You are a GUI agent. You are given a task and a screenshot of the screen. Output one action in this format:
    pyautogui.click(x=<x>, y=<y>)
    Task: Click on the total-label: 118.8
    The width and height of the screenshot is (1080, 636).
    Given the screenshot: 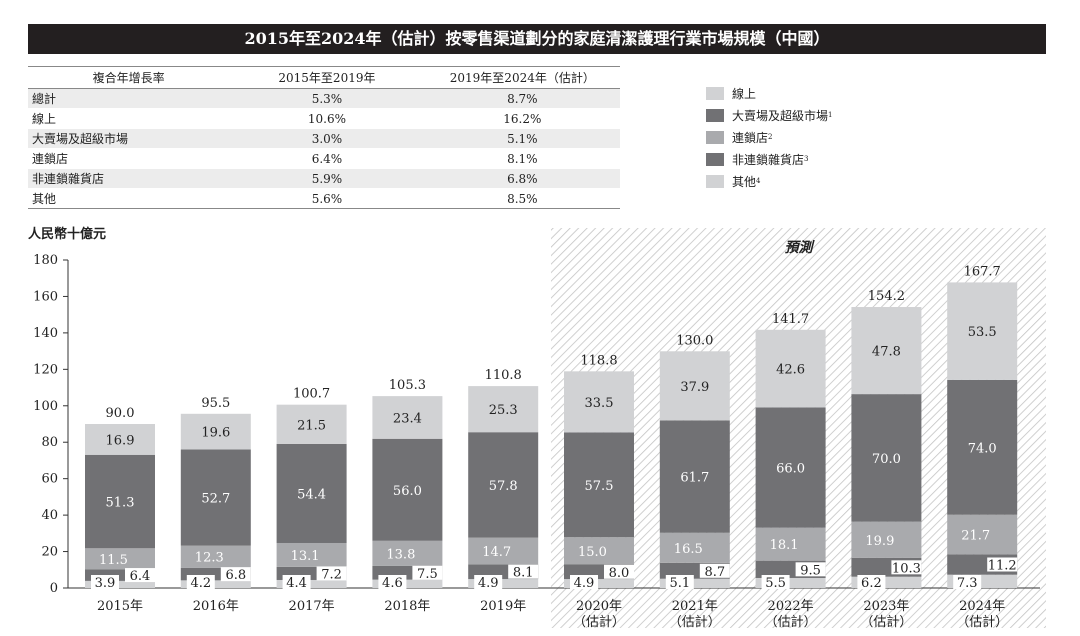 What is the action you would take?
    pyautogui.click(x=598, y=360)
    